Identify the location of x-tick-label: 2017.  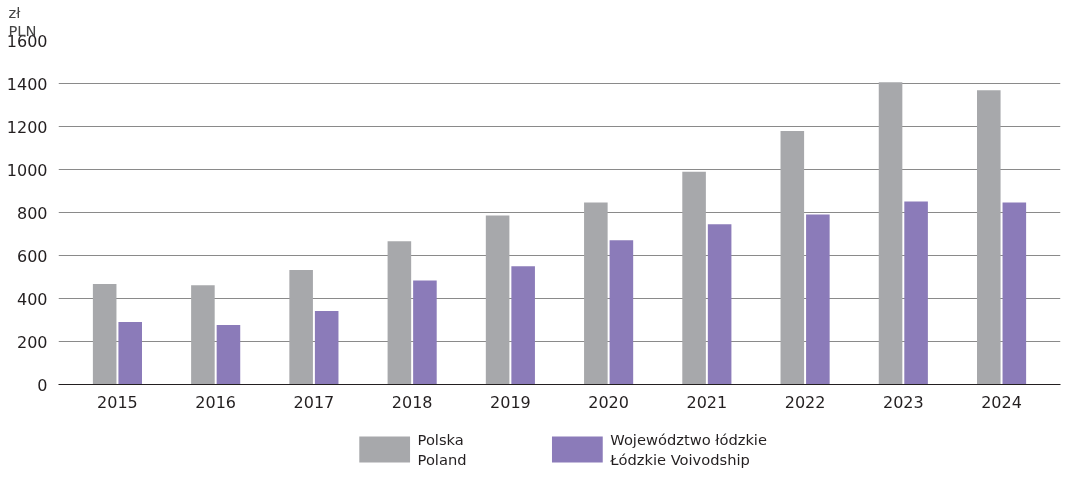
(314, 402).